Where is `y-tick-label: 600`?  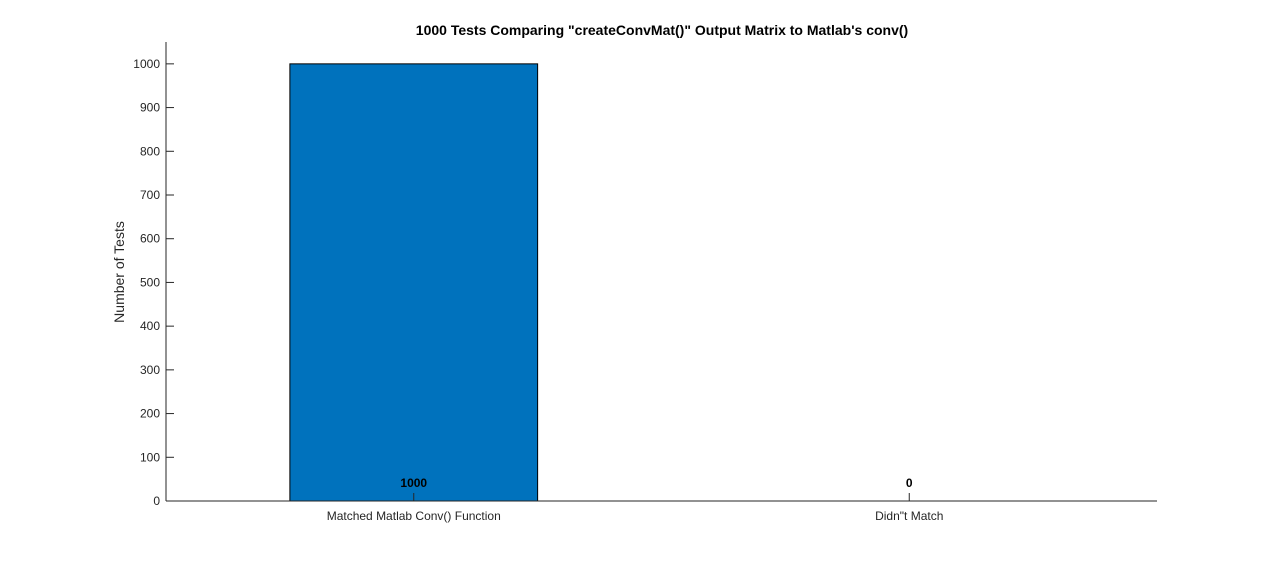
y-tick-label: 600 is located at coordinates (150, 239).